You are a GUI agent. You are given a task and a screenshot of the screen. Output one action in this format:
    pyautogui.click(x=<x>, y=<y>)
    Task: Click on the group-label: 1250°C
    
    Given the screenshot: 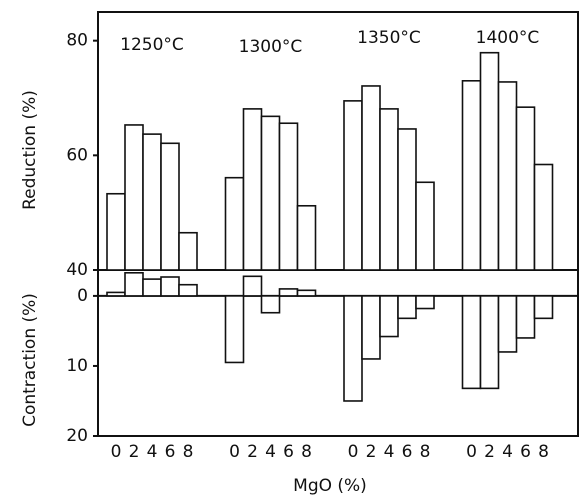 What is the action you would take?
    pyautogui.click(x=152, y=45)
    